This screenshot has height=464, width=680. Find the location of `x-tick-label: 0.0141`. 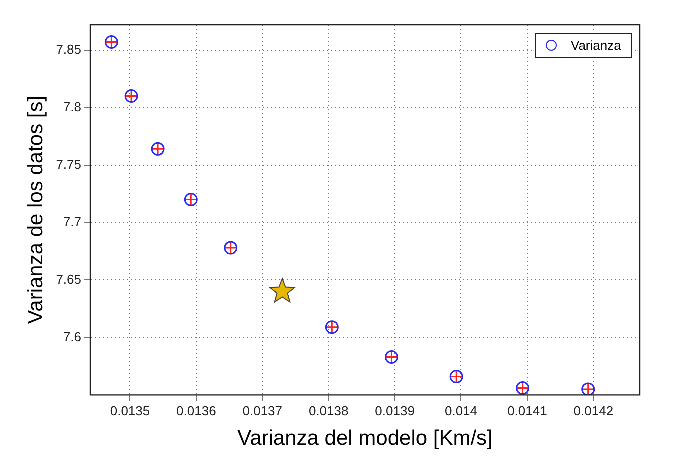

x-tick-label: 0.0141 is located at coordinates (528, 411).